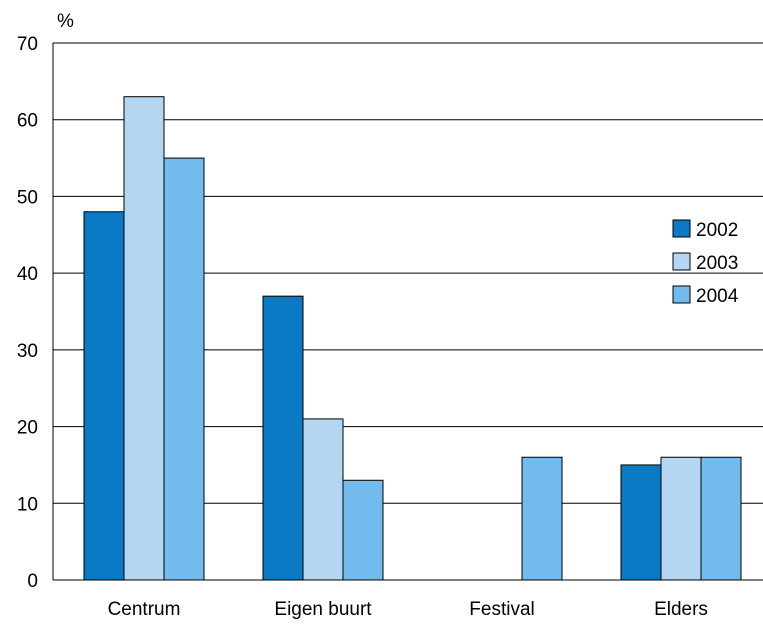 The image size is (763, 624). What do you see at coordinates (27, 428) in the screenshot?
I see `y-tick-label: 20` at bounding box center [27, 428].